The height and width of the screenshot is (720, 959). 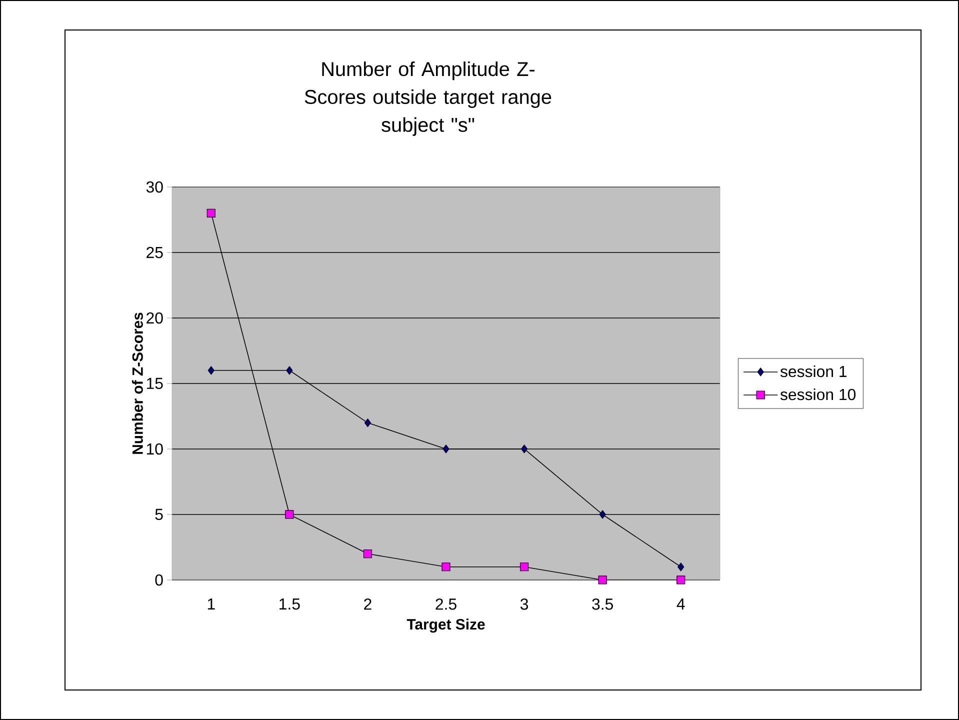 I want to click on x-tick-label: 1.5, so click(x=290, y=604).